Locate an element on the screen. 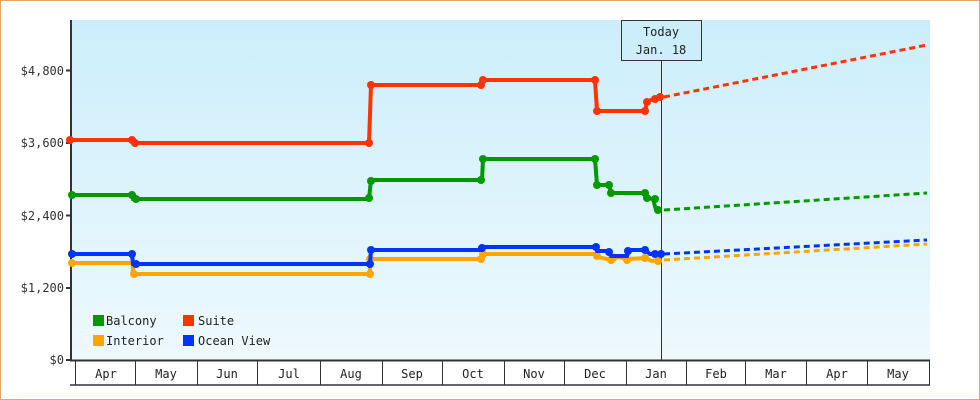 This screenshot has width=980, height=400. balcony-series is located at coordinates (365, 184).